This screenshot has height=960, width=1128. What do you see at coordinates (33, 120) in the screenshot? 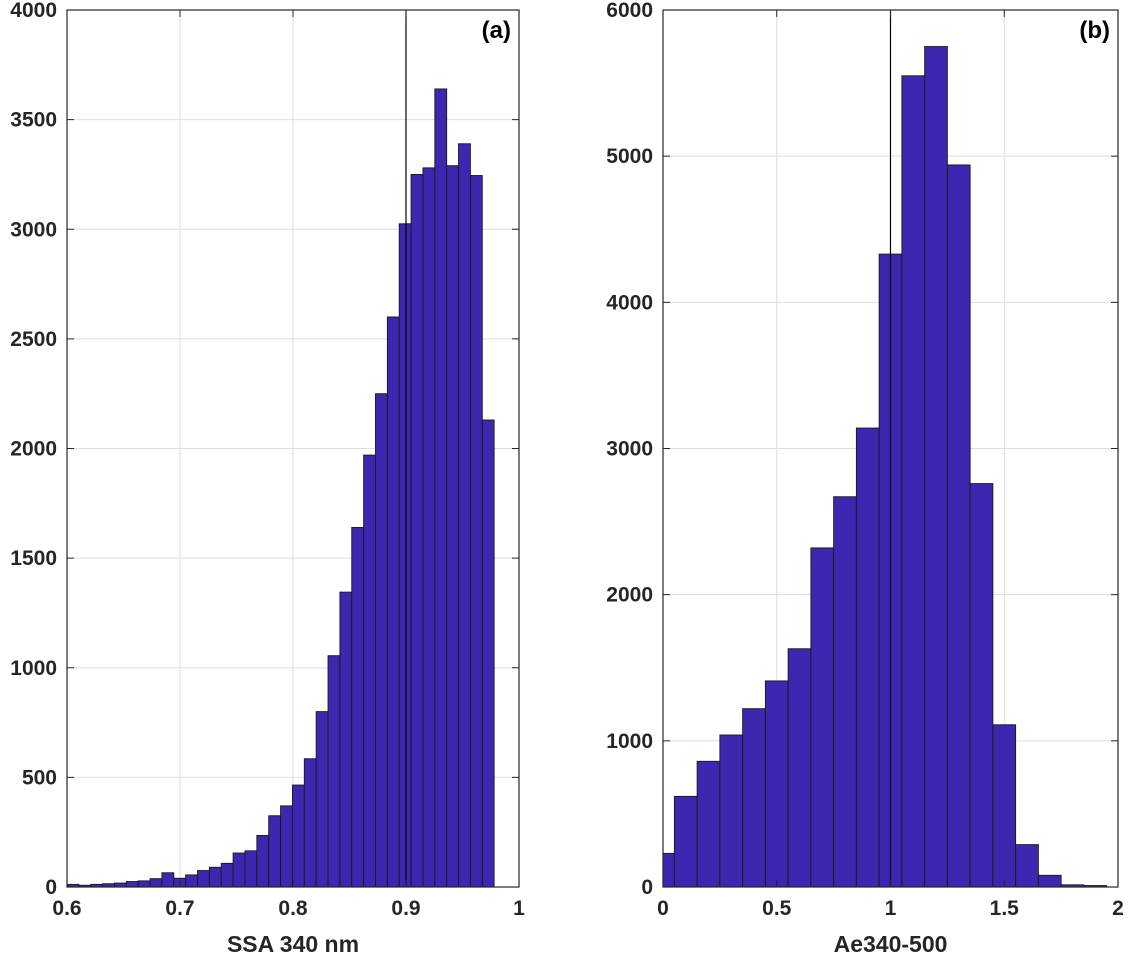
I see `y-tick-label: 3500` at bounding box center [33, 120].